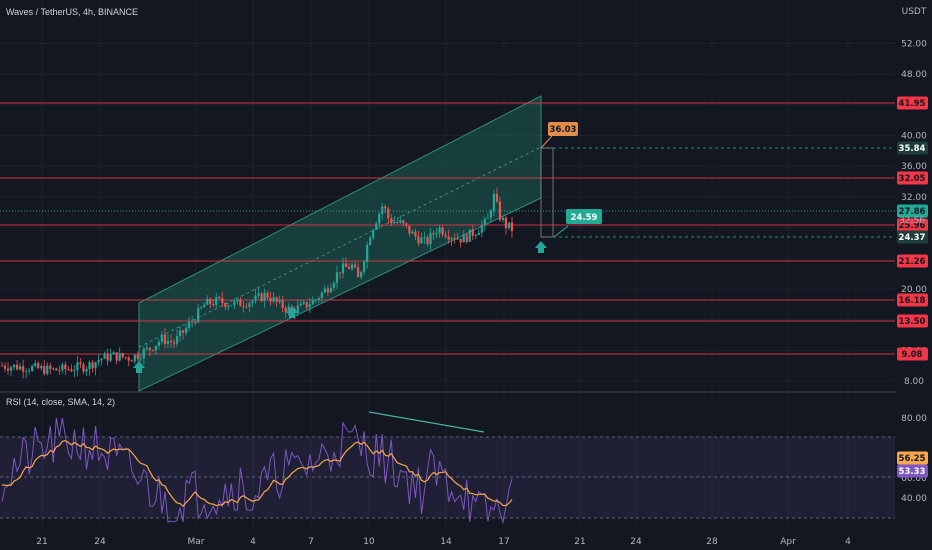 The width and height of the screenshot is (932, 550). Describe the element at coordinates (541, 247) in the screenshot. I see `up-arrow-icon` at that location.